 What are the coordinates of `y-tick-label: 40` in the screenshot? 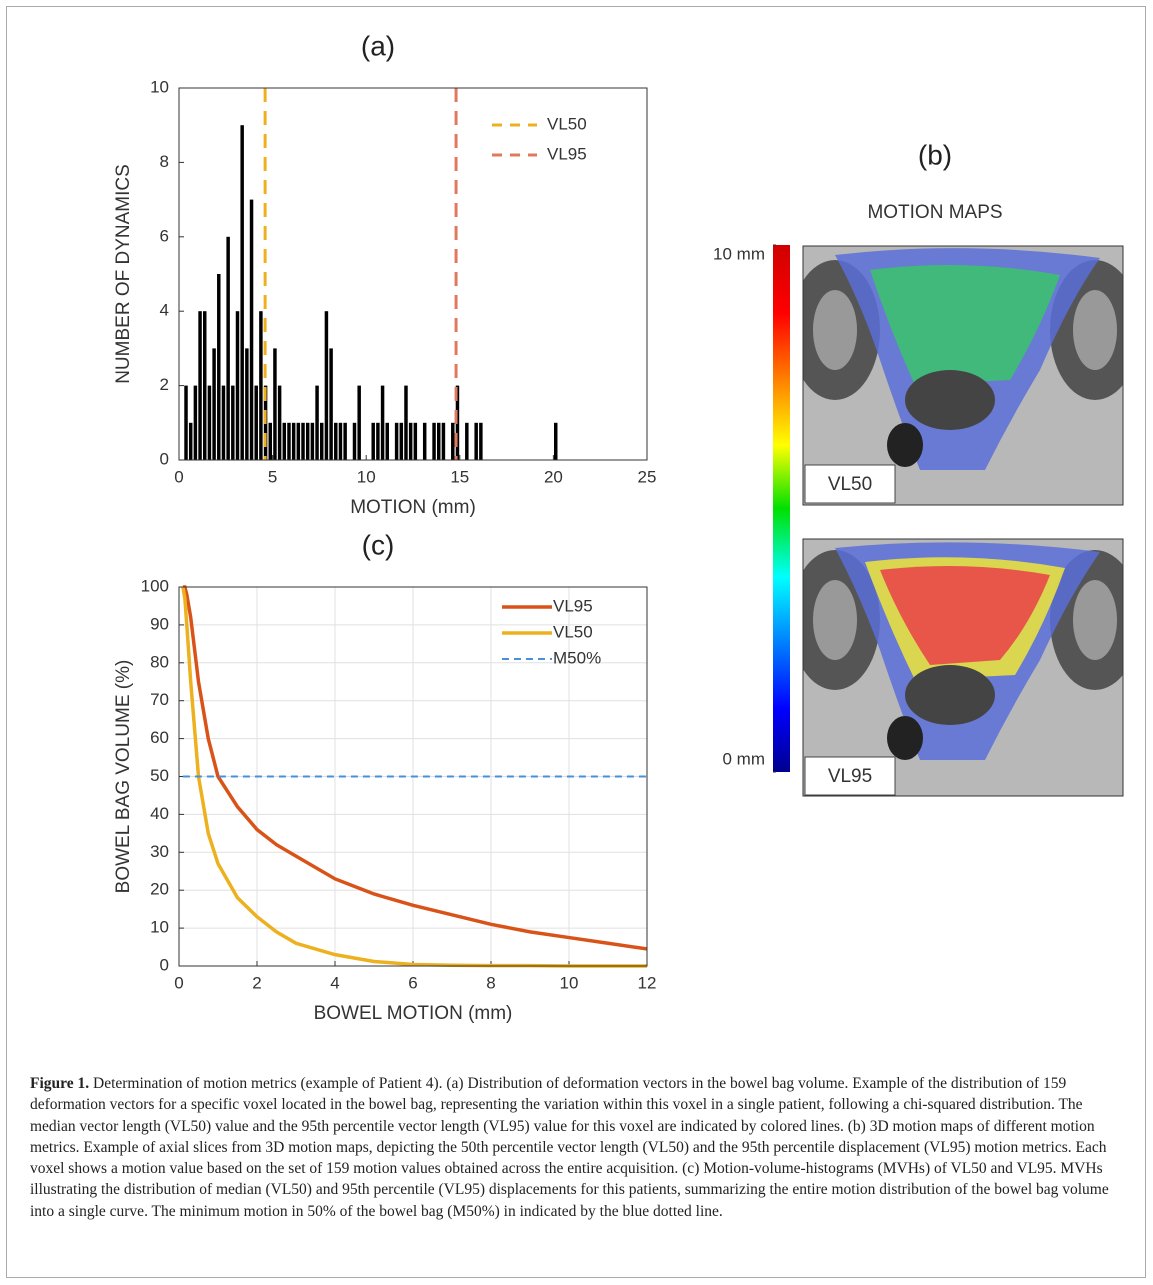 It's located at (159, 813).